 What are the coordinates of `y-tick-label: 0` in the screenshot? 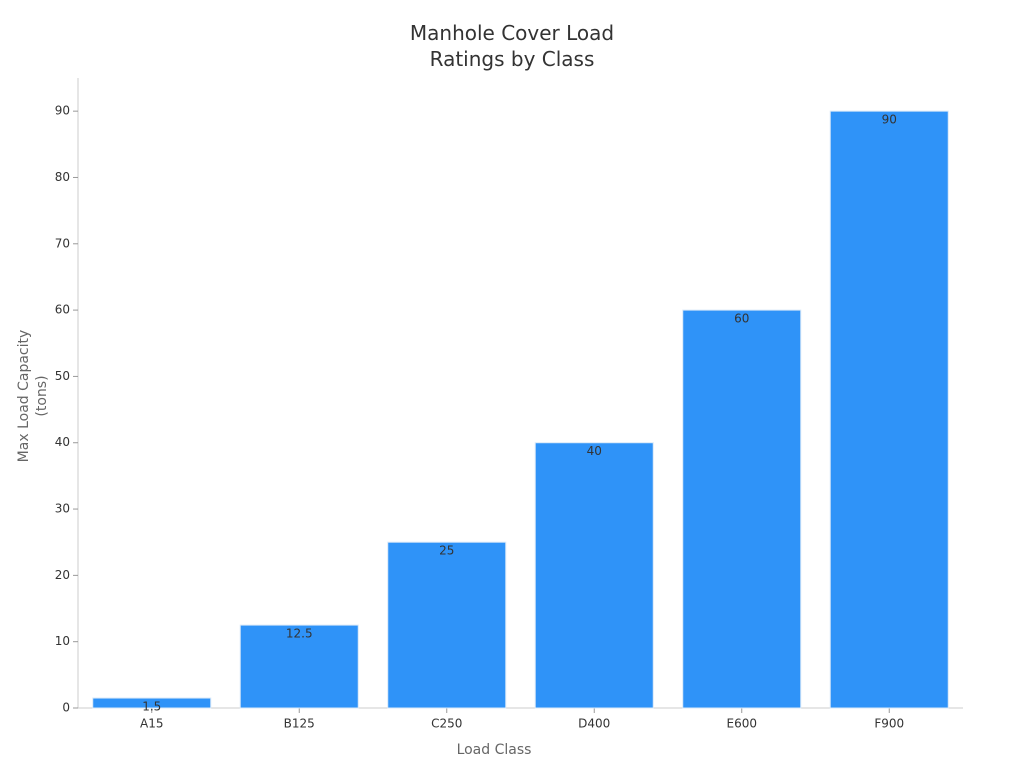 It's located at (66, 708).